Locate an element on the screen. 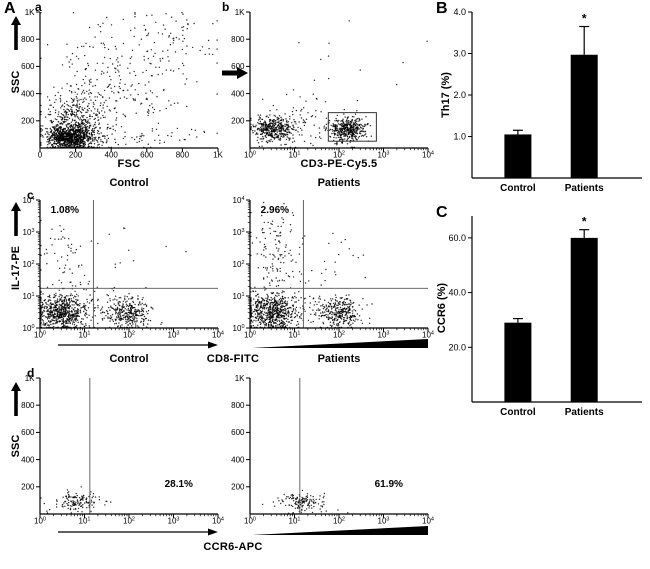 This screenshot has height=569, width=650. flow-plot-fsc-ssc: 0 200 400 600 800 1K 200 400 600 800 1K is located at coordinates (122, 84).